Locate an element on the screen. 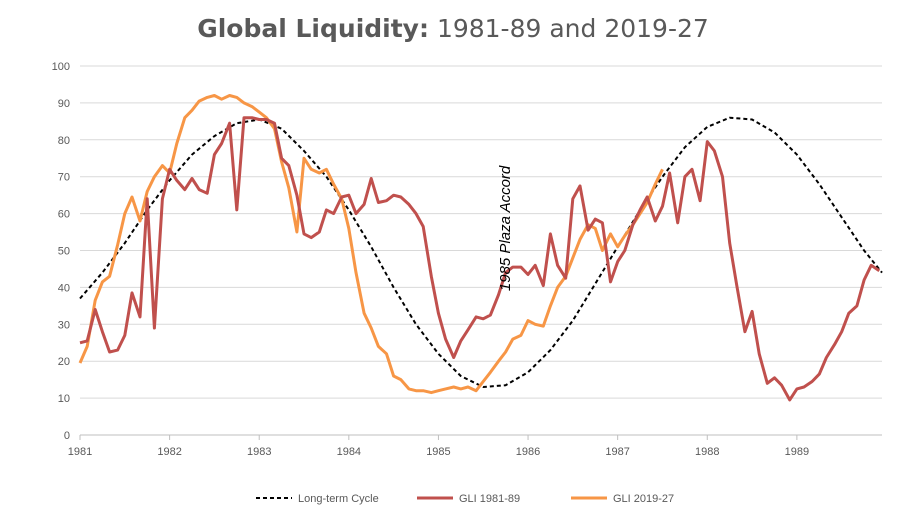  x-tick-label: 1985 is located at coordinates (438, 452).